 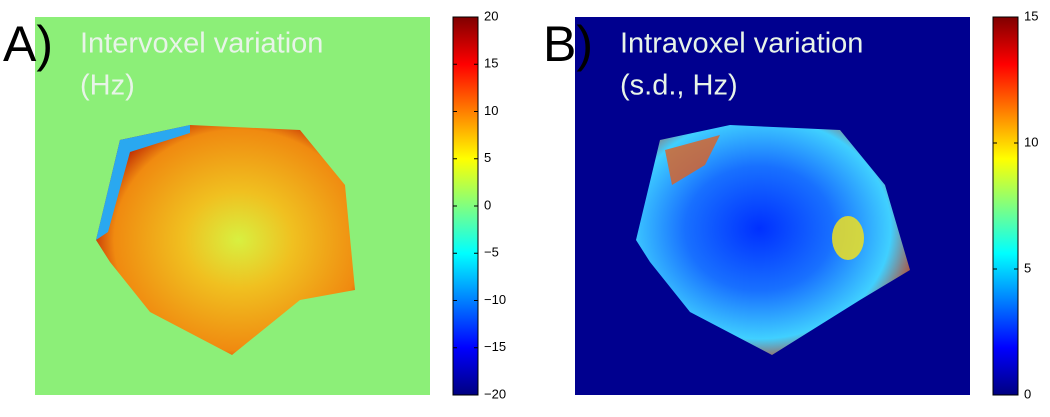 I want to click on colorbar-tick-label: −15, so click(x=495, y=346).